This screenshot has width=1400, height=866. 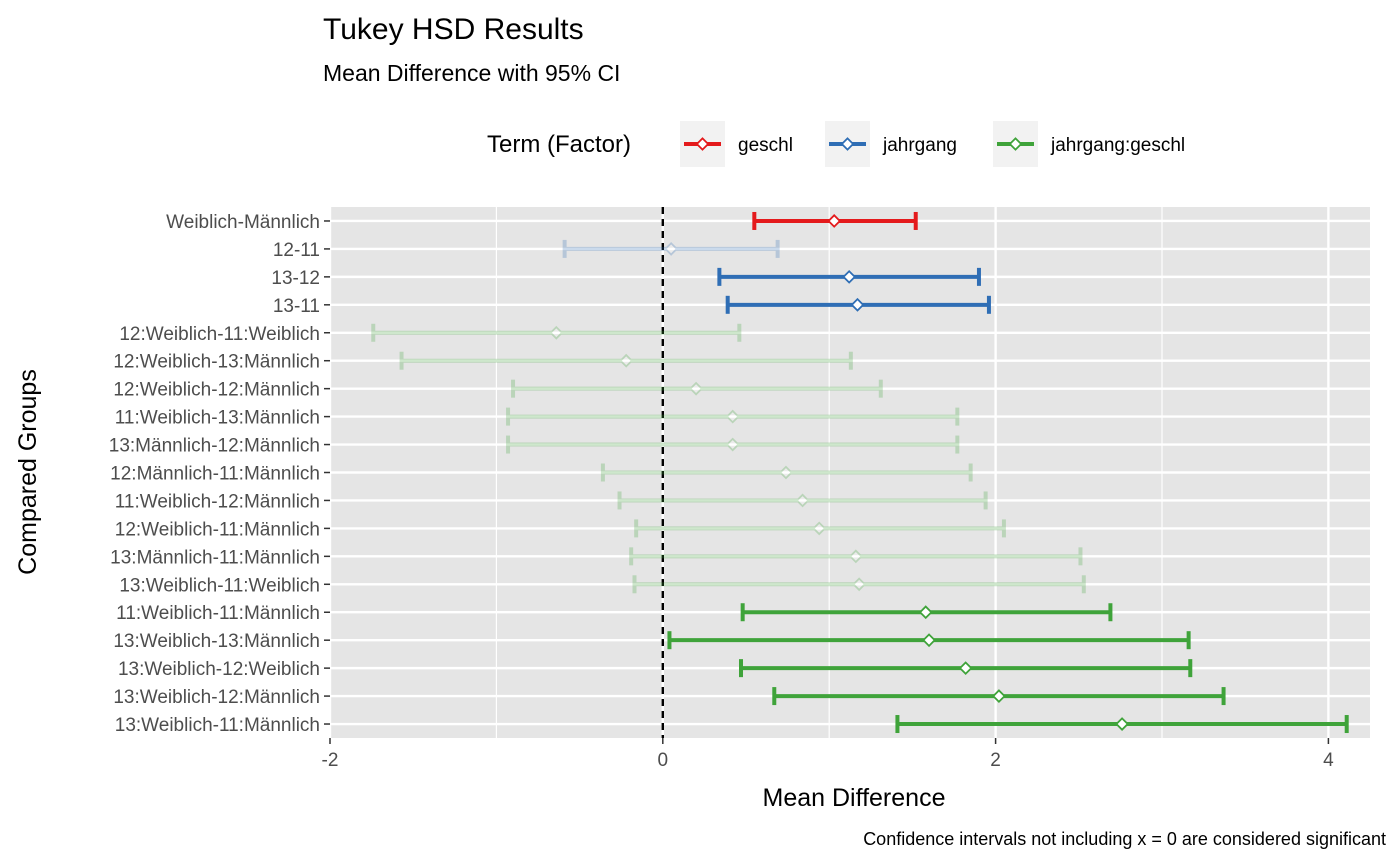 What do you see at coordinates (854, 798) in the screenshot?
I see `x-axis-label: Mean Difference` at bounding box center [854, 798].